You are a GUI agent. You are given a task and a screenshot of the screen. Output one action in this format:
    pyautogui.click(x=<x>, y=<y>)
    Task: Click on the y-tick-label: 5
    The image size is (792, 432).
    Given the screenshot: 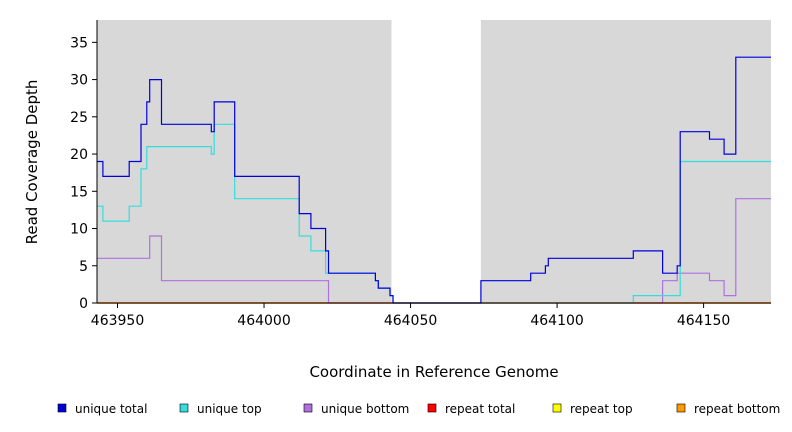 What is the action you would take?
    pyautogui.click(x=83, y=267)
    